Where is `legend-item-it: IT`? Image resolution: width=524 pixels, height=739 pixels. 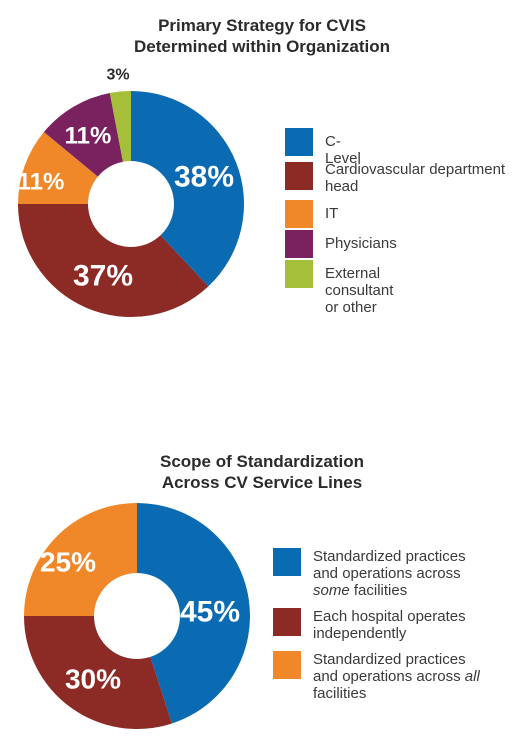 legend-item-it: IT is located at coordinates (311, 214).